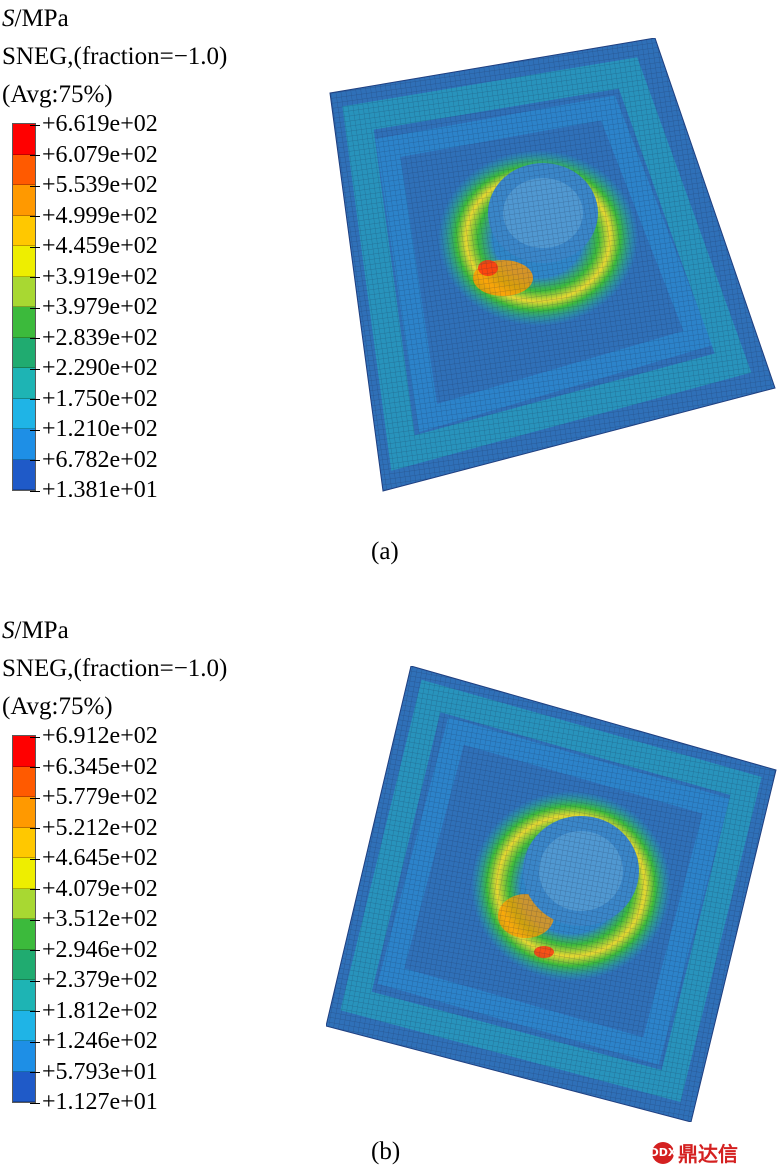  Describe the element at coordinates (94, 399) in the screenshot. I see `scale-tick-label: +1.750e+02` at that location.